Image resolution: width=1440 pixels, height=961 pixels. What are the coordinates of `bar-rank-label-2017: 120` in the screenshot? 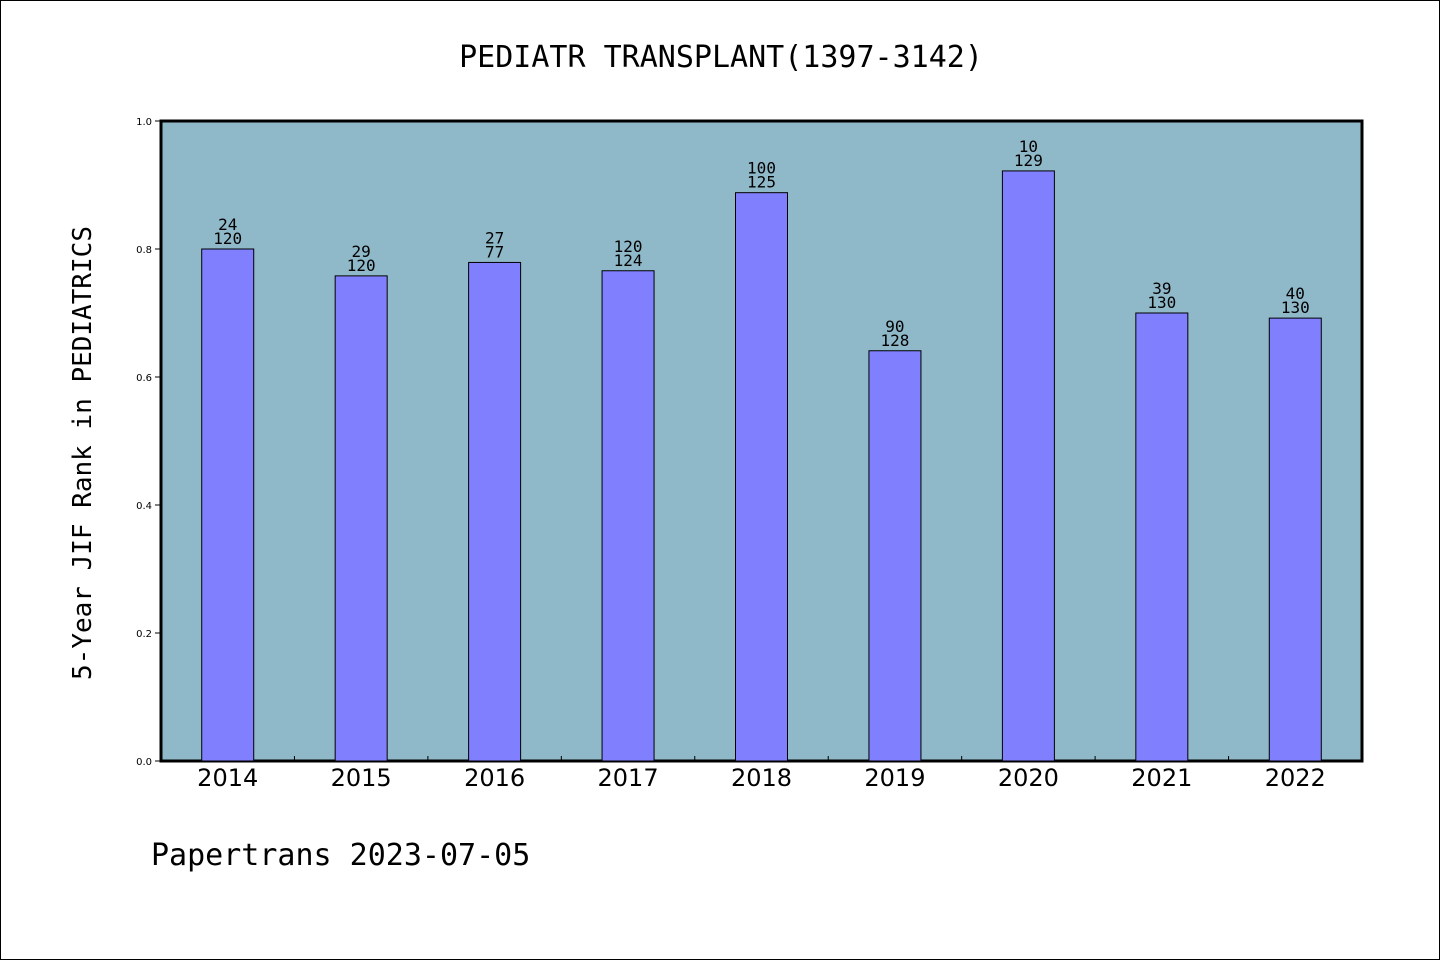 It's located at (628, 246).